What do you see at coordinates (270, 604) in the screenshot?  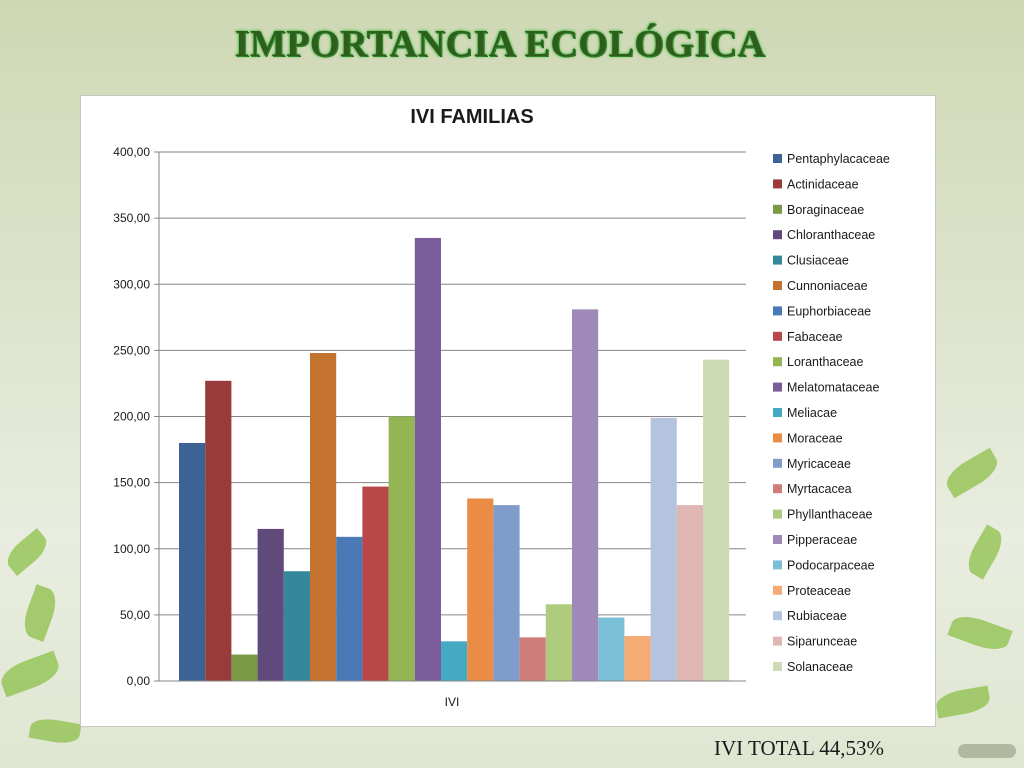 I see `bar-chloranthaceae` at bounding box center [270, 604].